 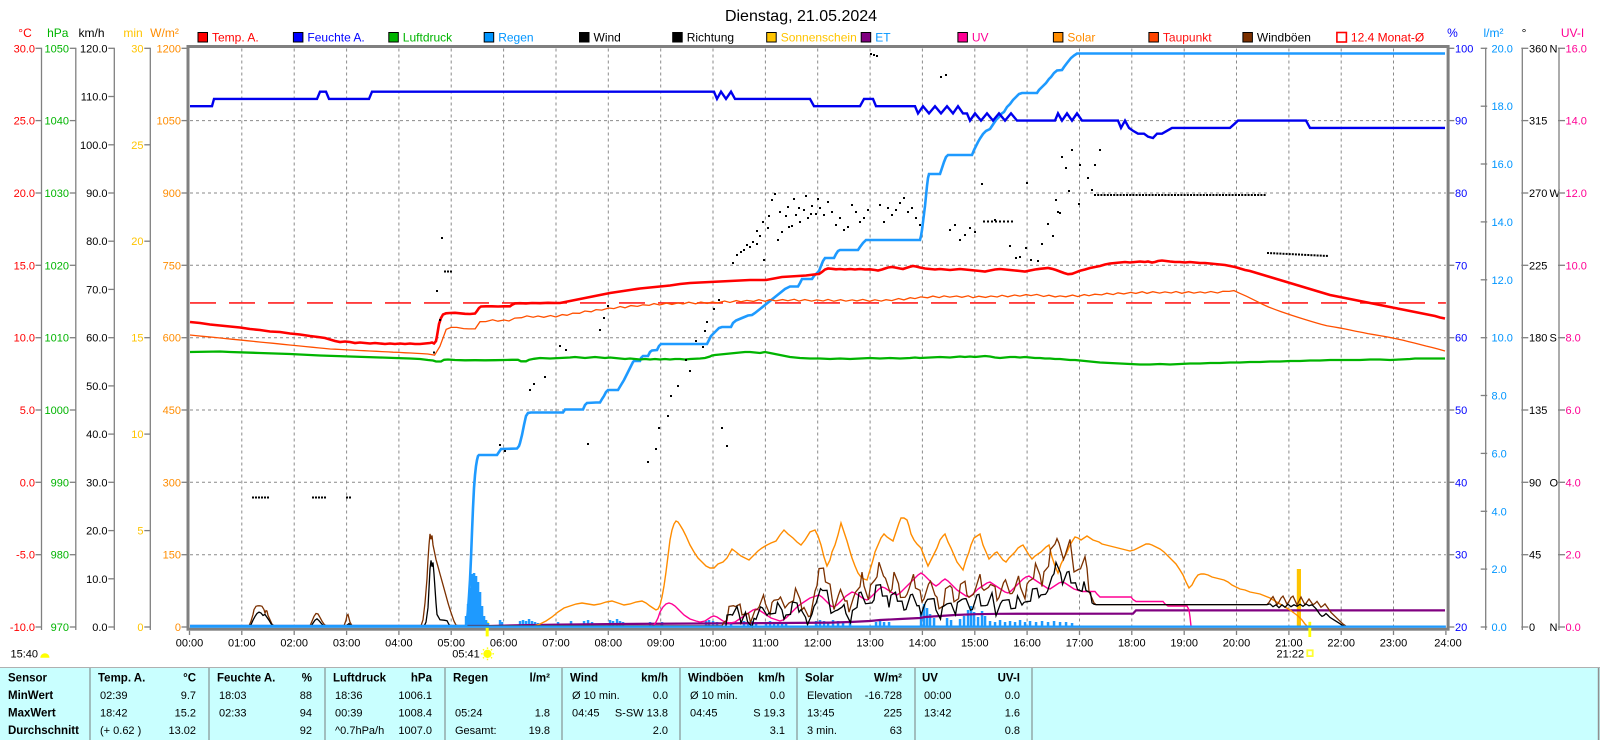 I want to click on svg-text: S 19.3, so click(x=769, y=714).